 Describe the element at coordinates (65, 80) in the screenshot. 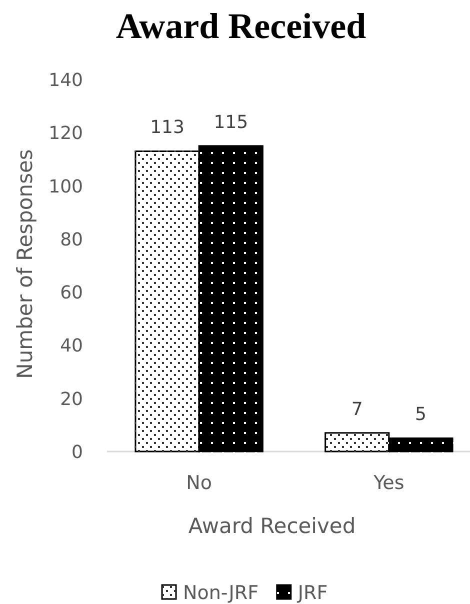

I see `y-tick-label: 140` at that location.